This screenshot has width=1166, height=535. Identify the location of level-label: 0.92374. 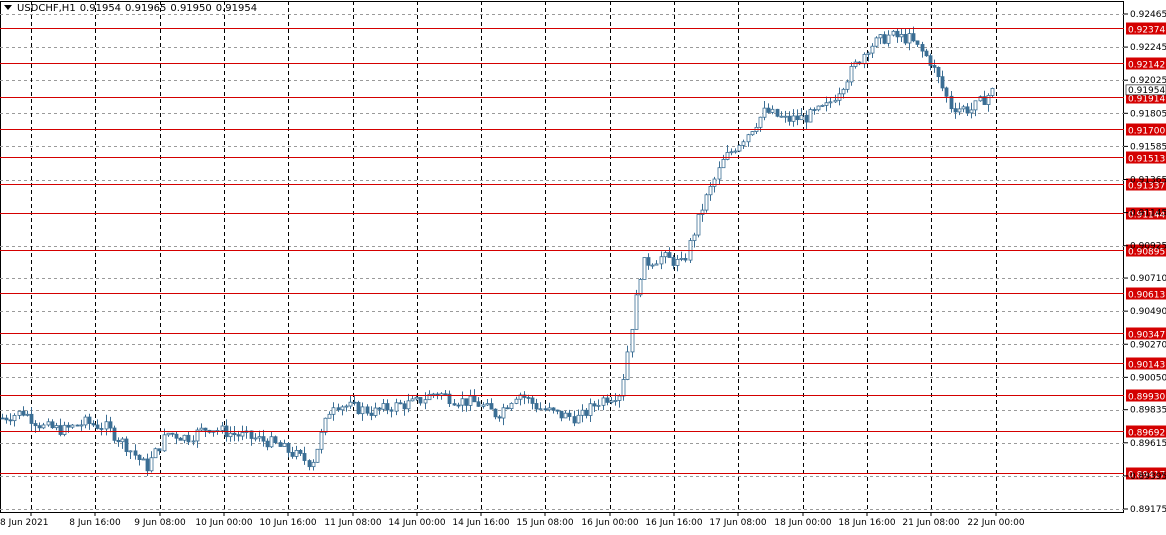
(1146, 31).